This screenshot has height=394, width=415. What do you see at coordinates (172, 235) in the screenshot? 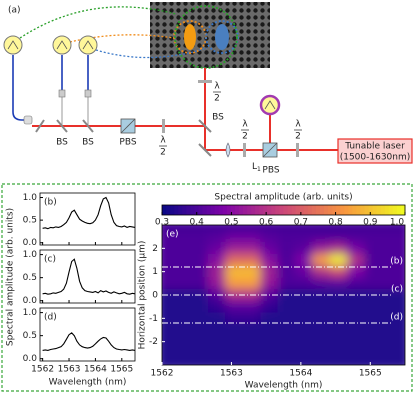
I see `panel-label: (e)` at bounding box center [172, 235].